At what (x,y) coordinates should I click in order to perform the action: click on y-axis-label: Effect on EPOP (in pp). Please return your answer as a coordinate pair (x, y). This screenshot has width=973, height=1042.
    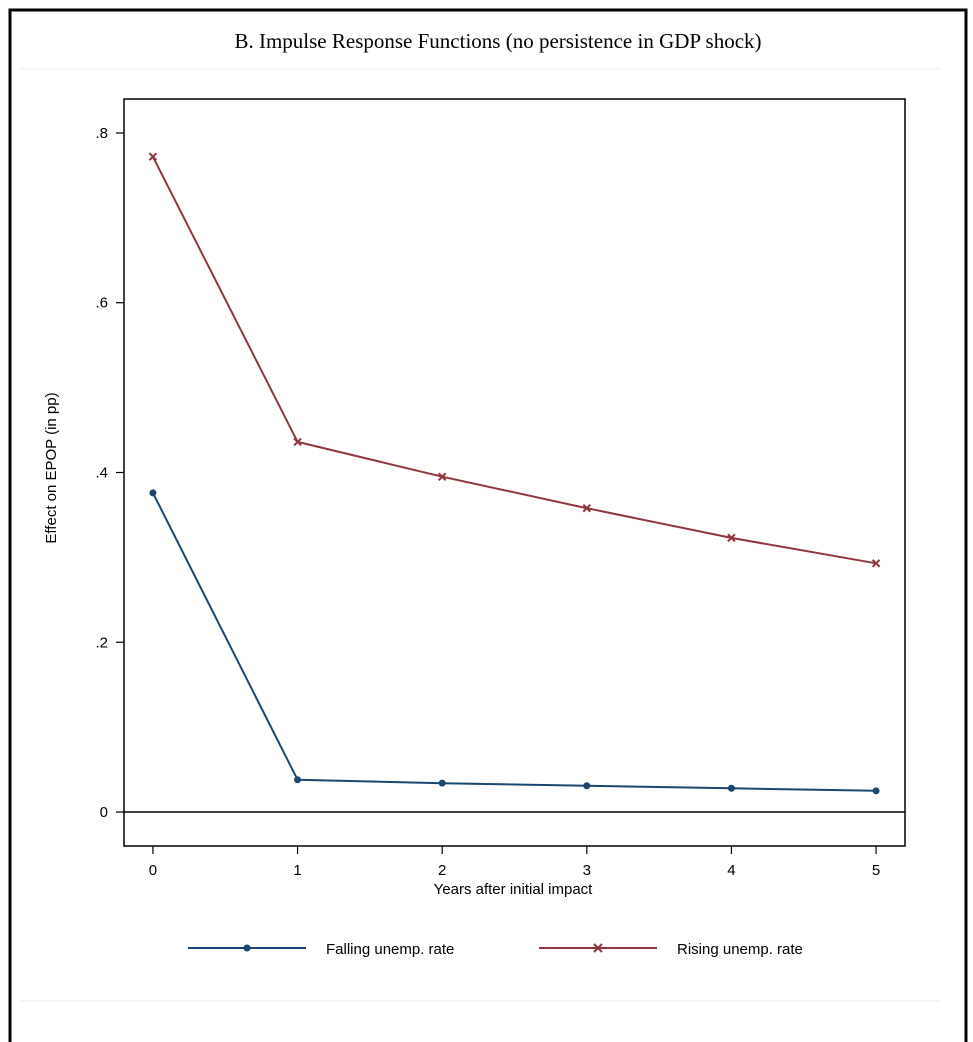
    Looking at the image, I should click on (51, 467).